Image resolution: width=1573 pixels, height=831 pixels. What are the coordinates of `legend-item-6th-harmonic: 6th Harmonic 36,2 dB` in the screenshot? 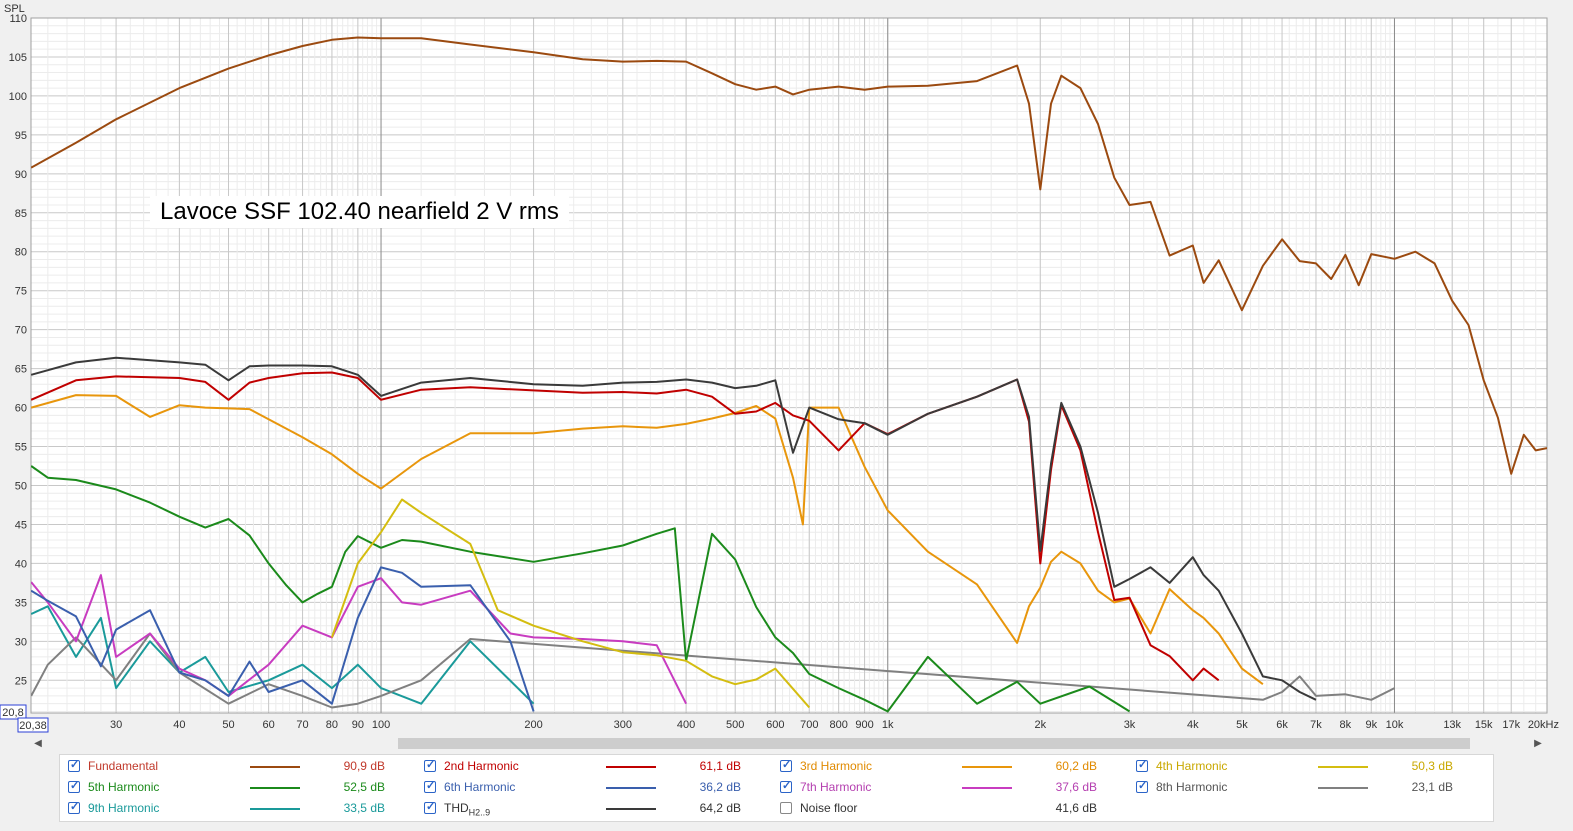 It's located at (594, 787).